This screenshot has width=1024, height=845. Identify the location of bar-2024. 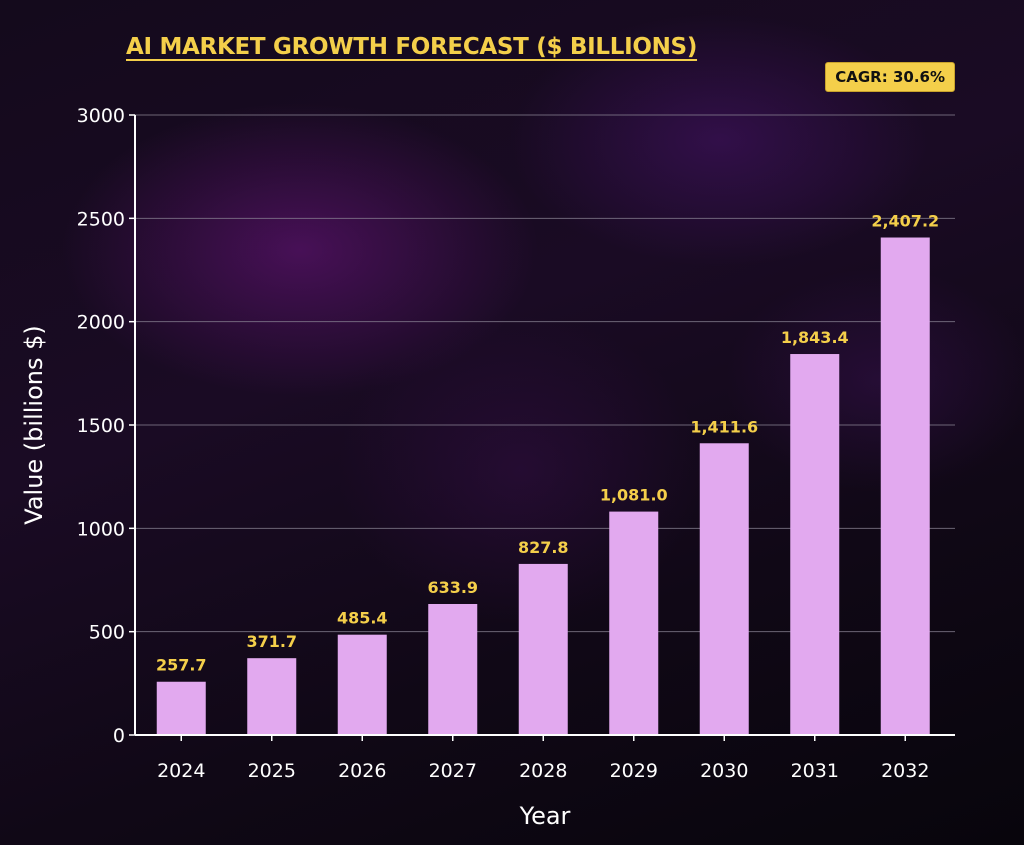
(181, 708).